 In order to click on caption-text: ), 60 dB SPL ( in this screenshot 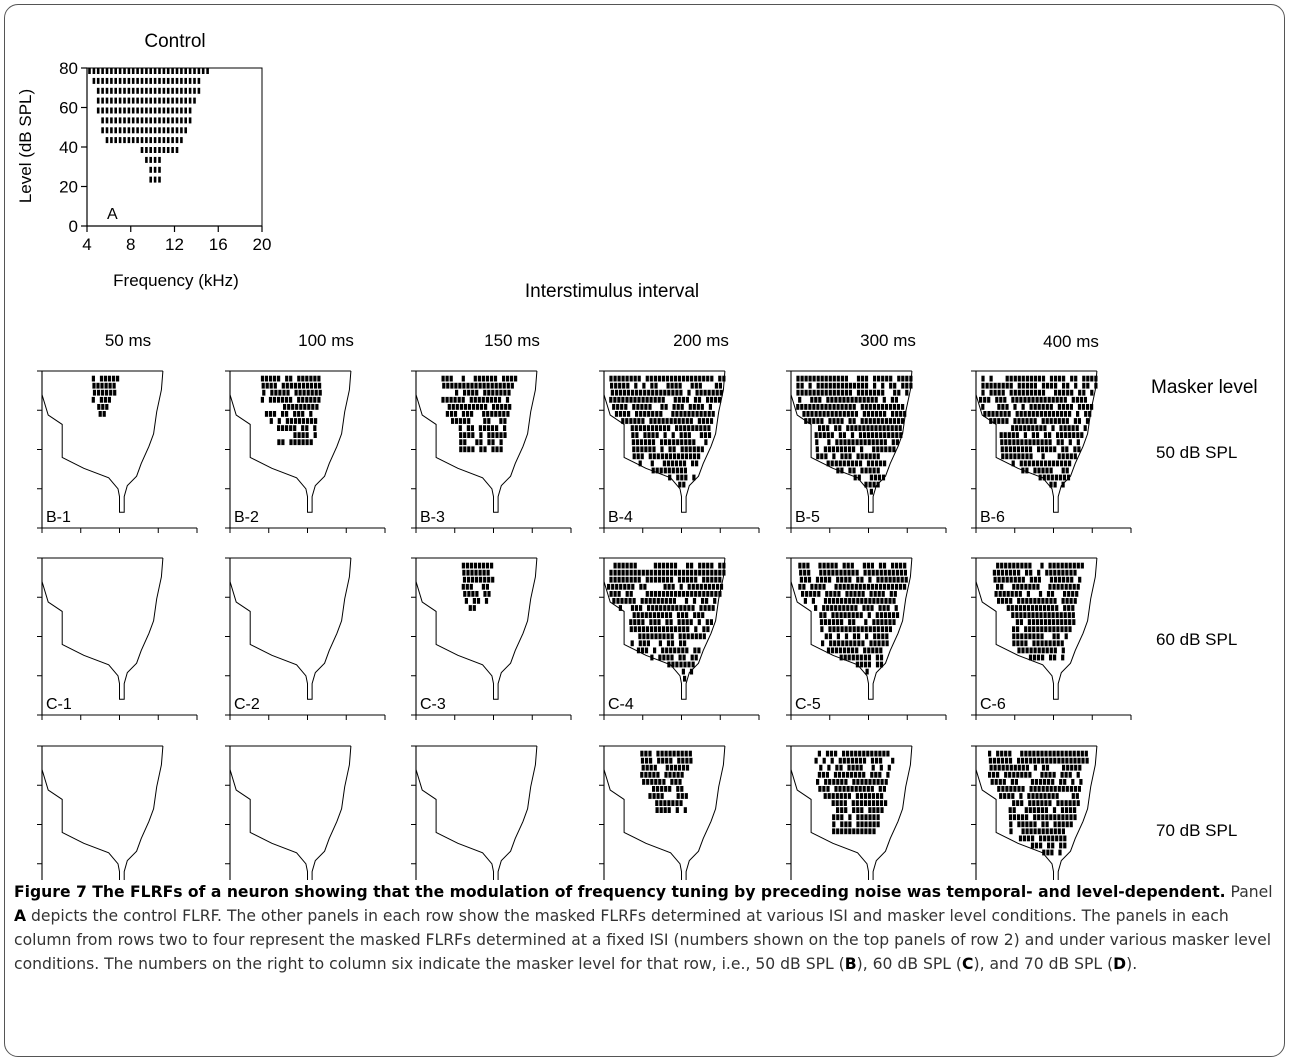, I will do `click(909, 964)`.